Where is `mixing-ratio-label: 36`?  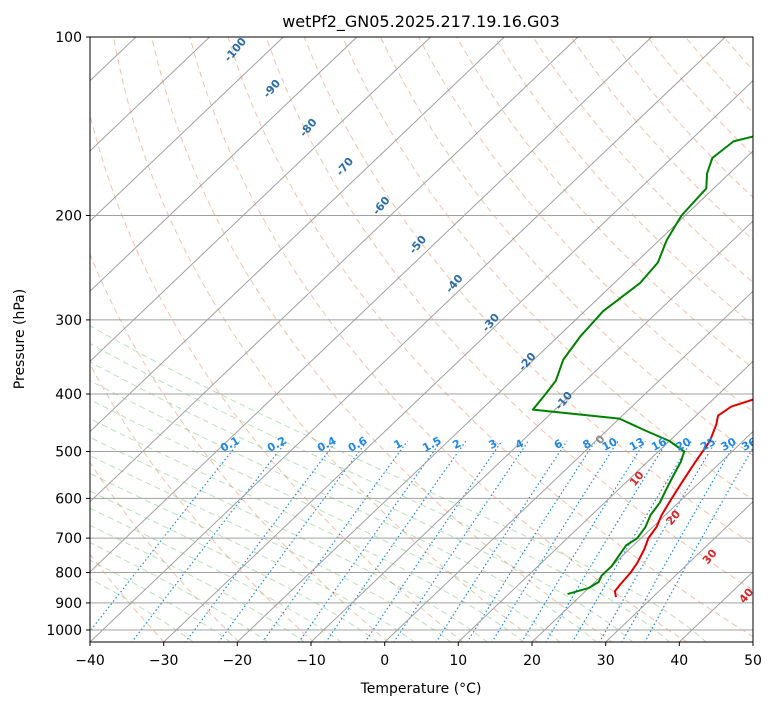
mixing-ratio-label: 36 is located at coordinates (749, 444).